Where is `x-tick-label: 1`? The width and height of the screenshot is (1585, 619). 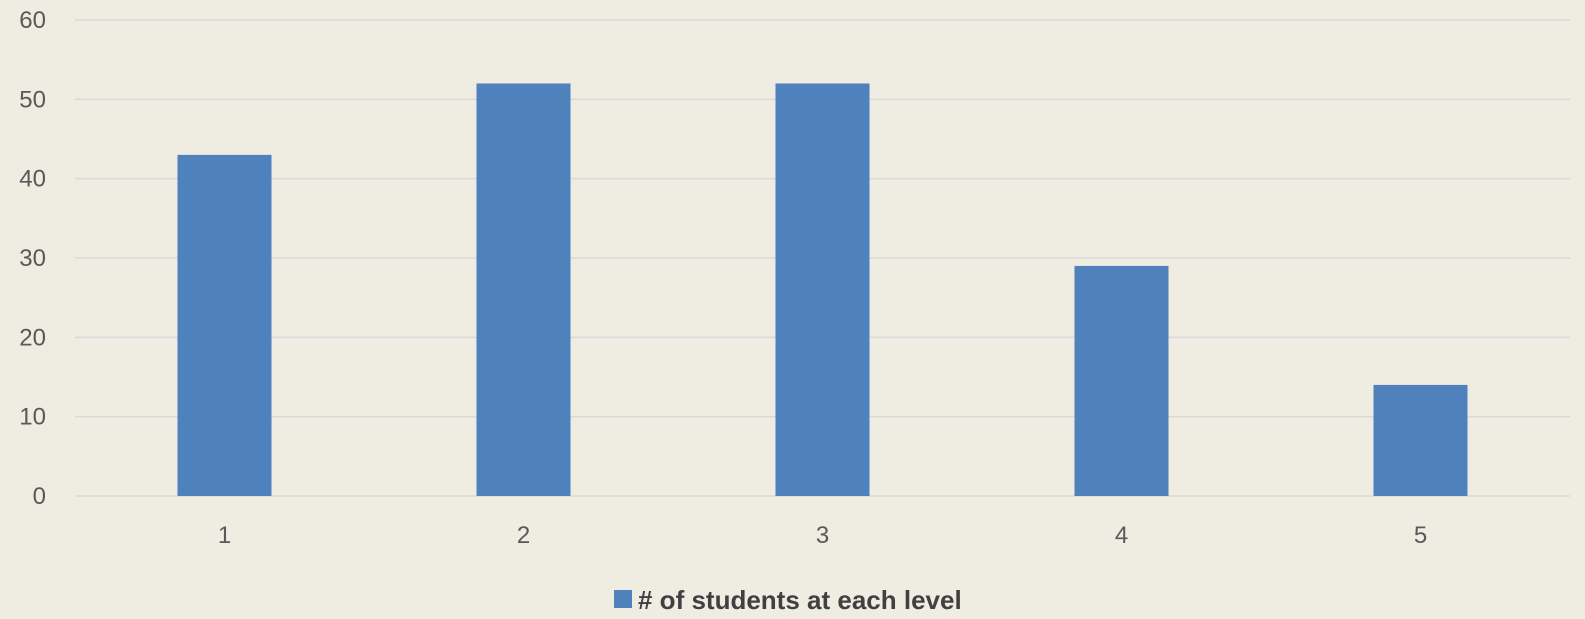 x-tick-label: 1 is located at coordinates (224, 535).